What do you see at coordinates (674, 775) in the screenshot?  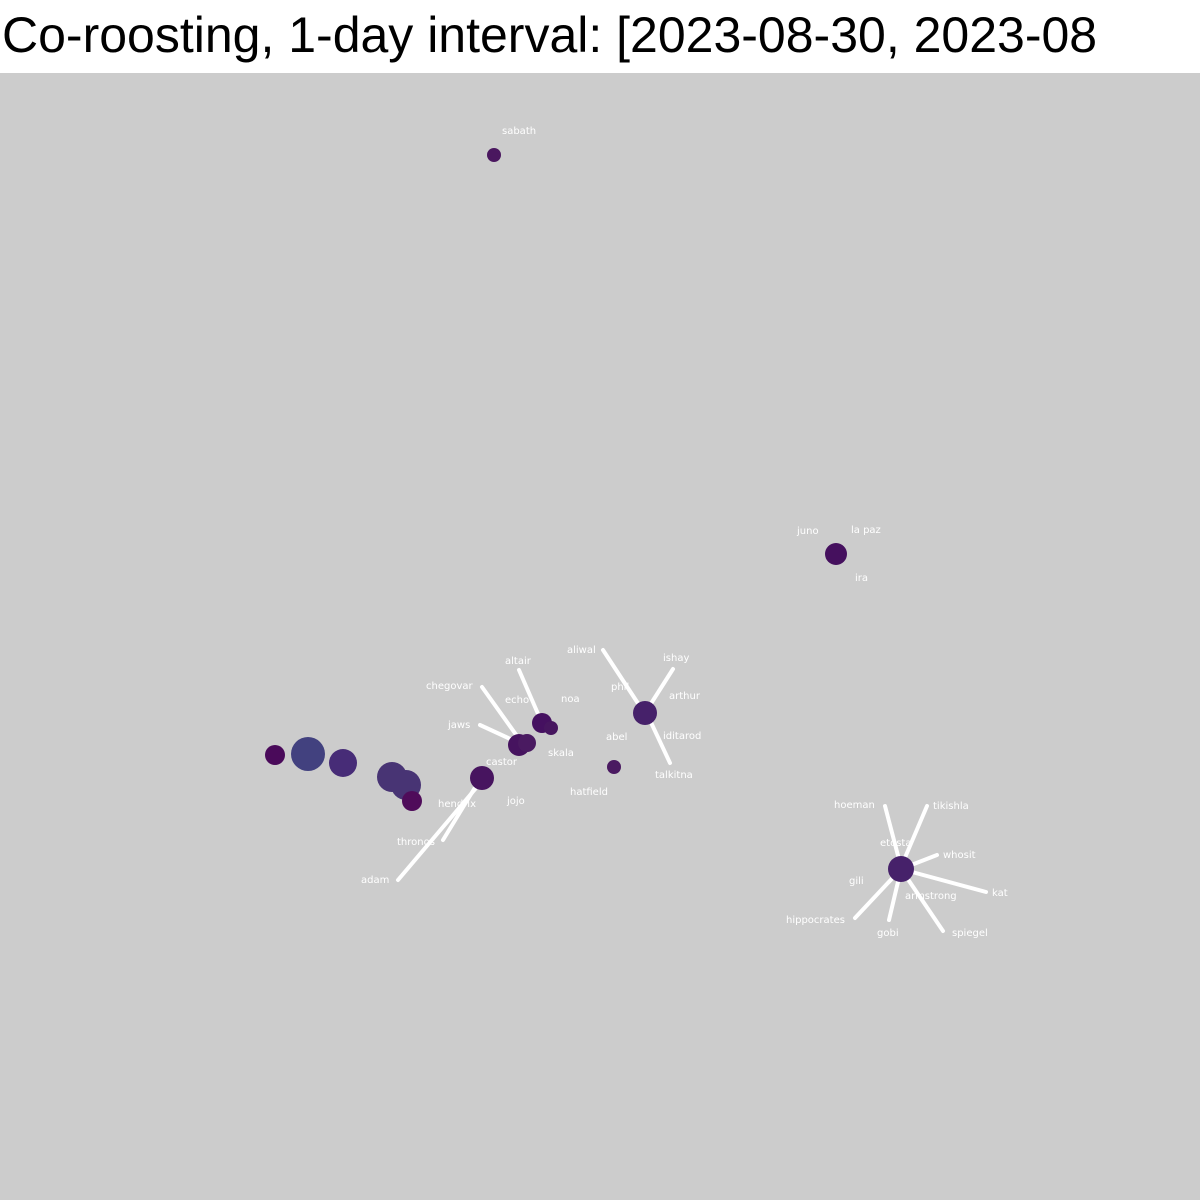 I see `node-label-talkitna: talkitna` at bounding box center [674, 775].